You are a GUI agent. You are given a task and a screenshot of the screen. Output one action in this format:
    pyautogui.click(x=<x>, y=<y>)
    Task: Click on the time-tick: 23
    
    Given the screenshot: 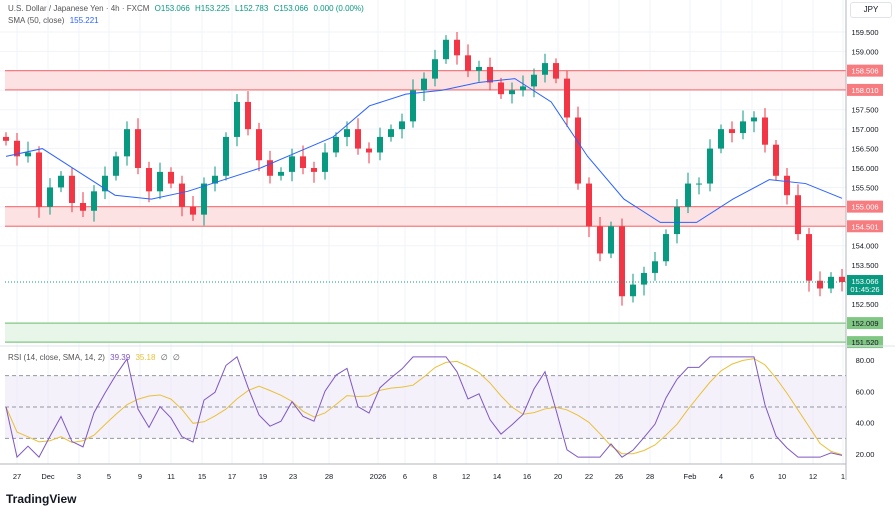 What is the action you would take?
    pyautogui.click(x=293, y=476)
    